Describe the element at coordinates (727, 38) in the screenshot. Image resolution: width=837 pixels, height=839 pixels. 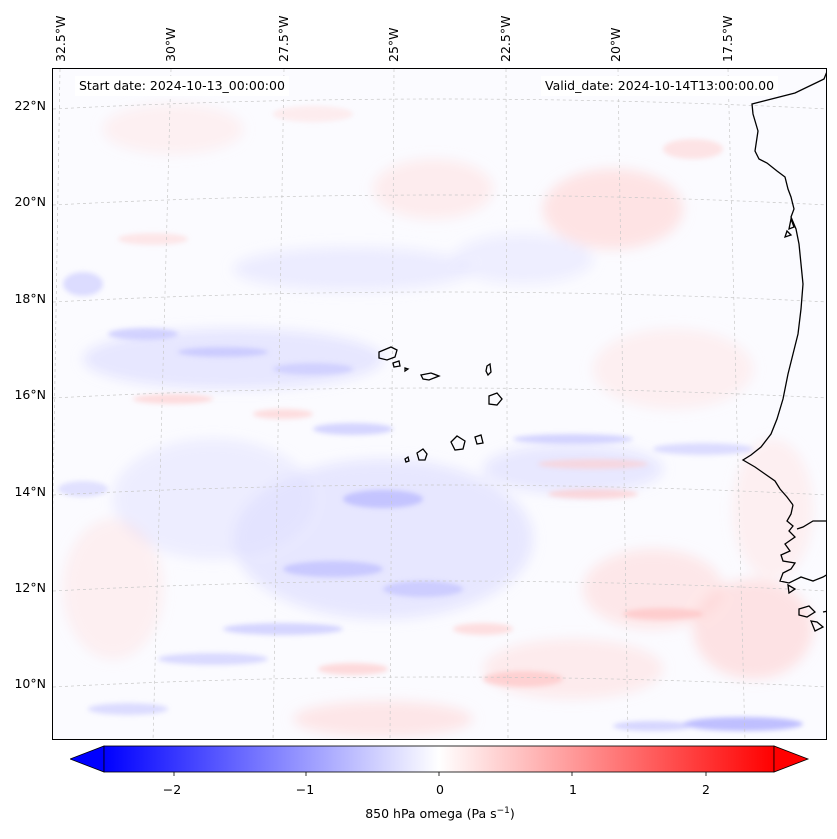
I see `lon-label-17-5w: 17.5°W` at that location.